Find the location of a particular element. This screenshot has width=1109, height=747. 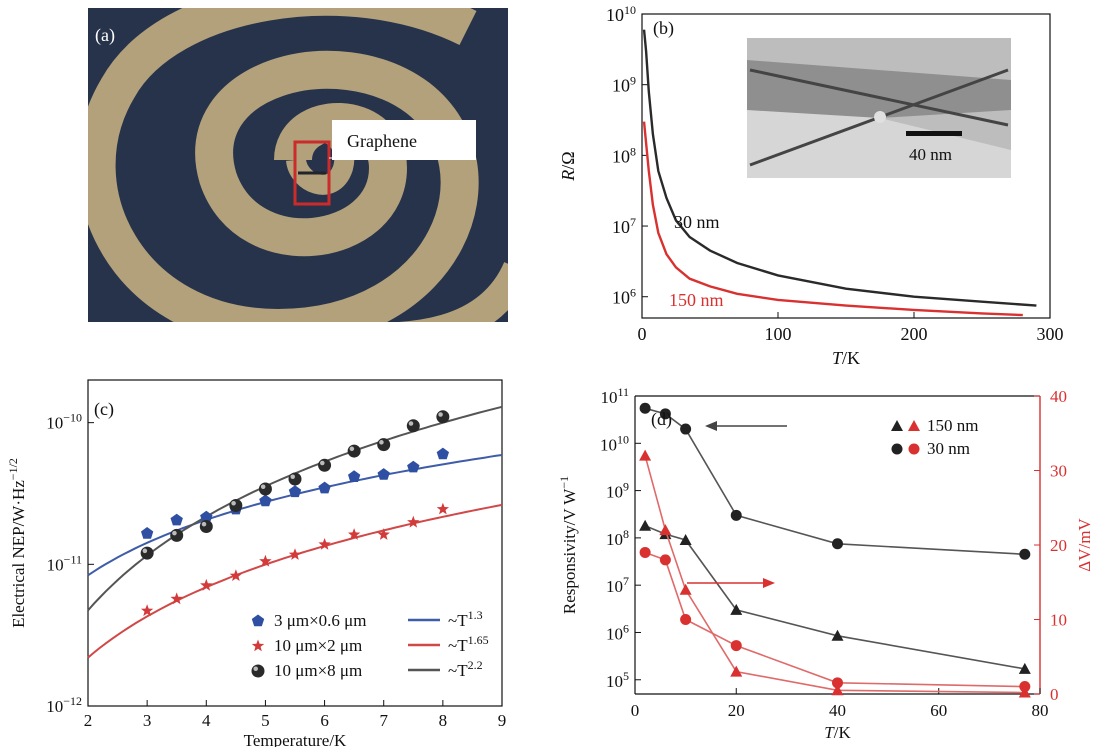

y-tick-label: 10−12 is located at coordinates (64, 705).